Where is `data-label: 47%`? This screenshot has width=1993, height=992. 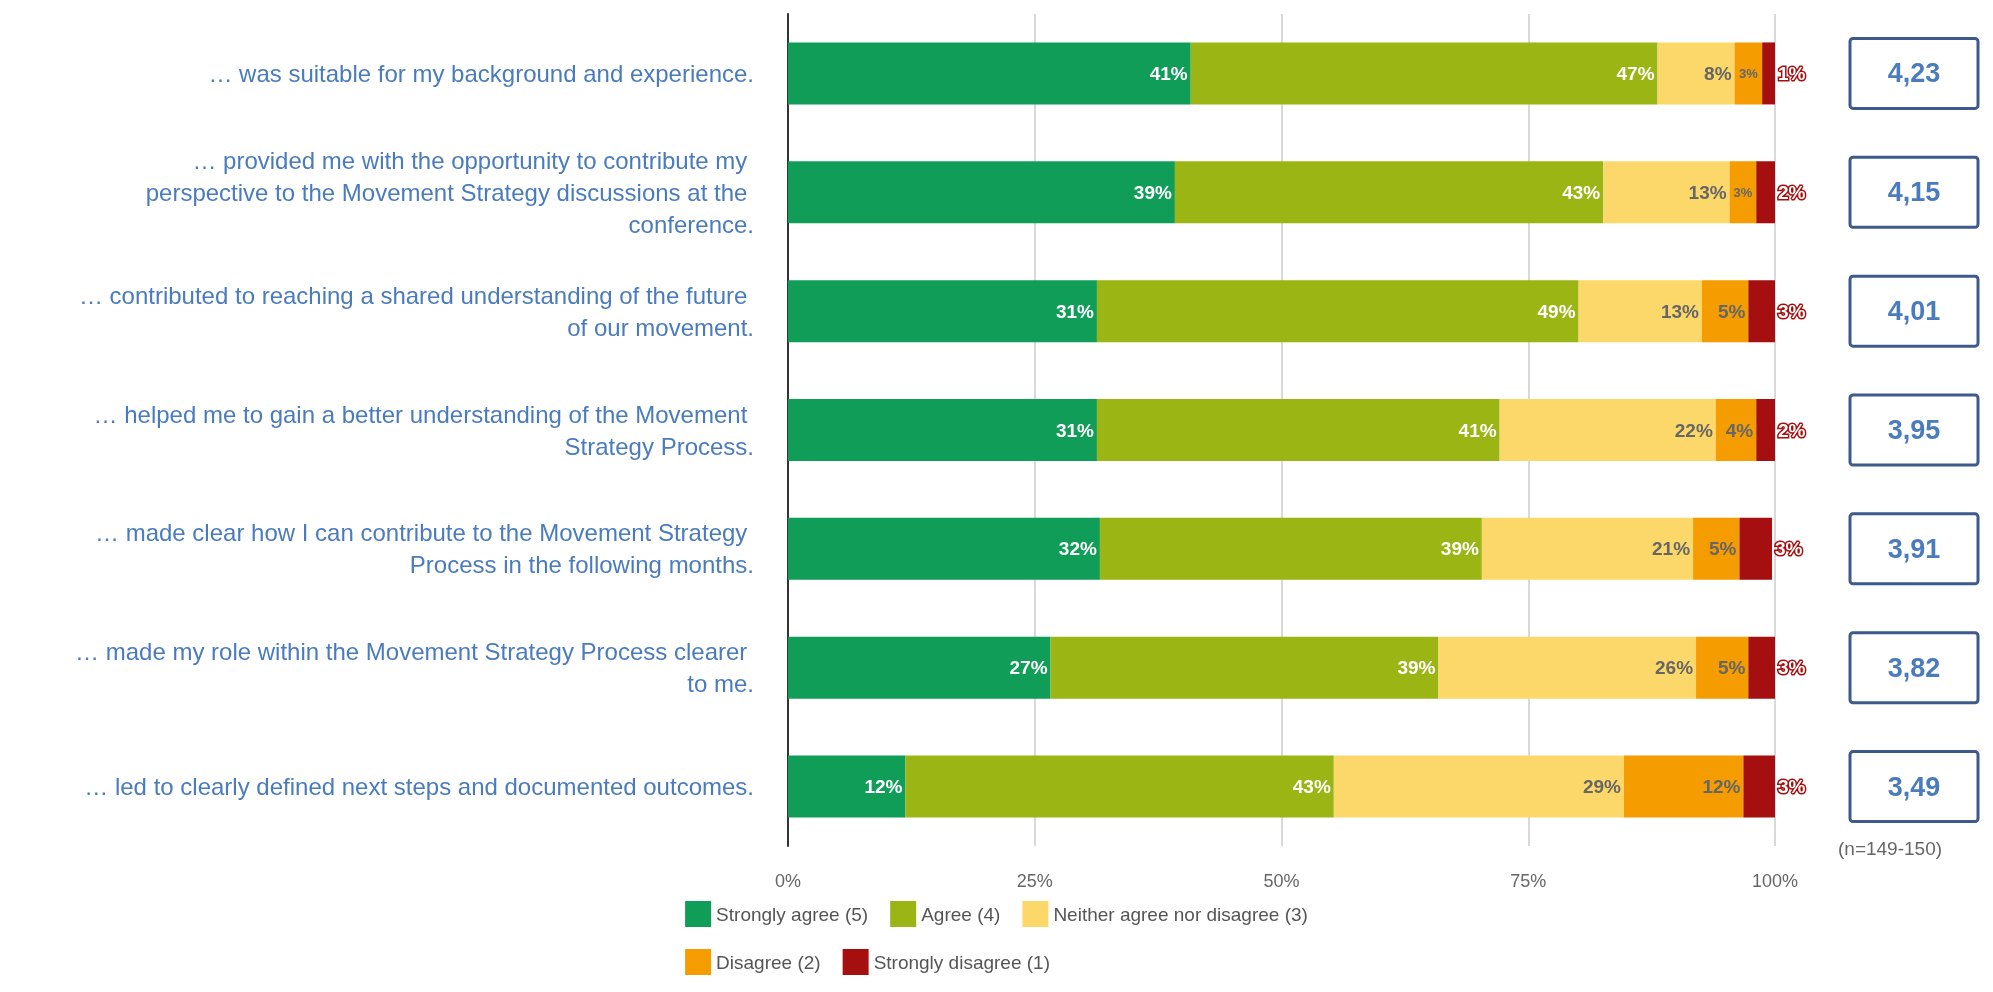 data-label: 47% is located at coordinates (1635, 73).